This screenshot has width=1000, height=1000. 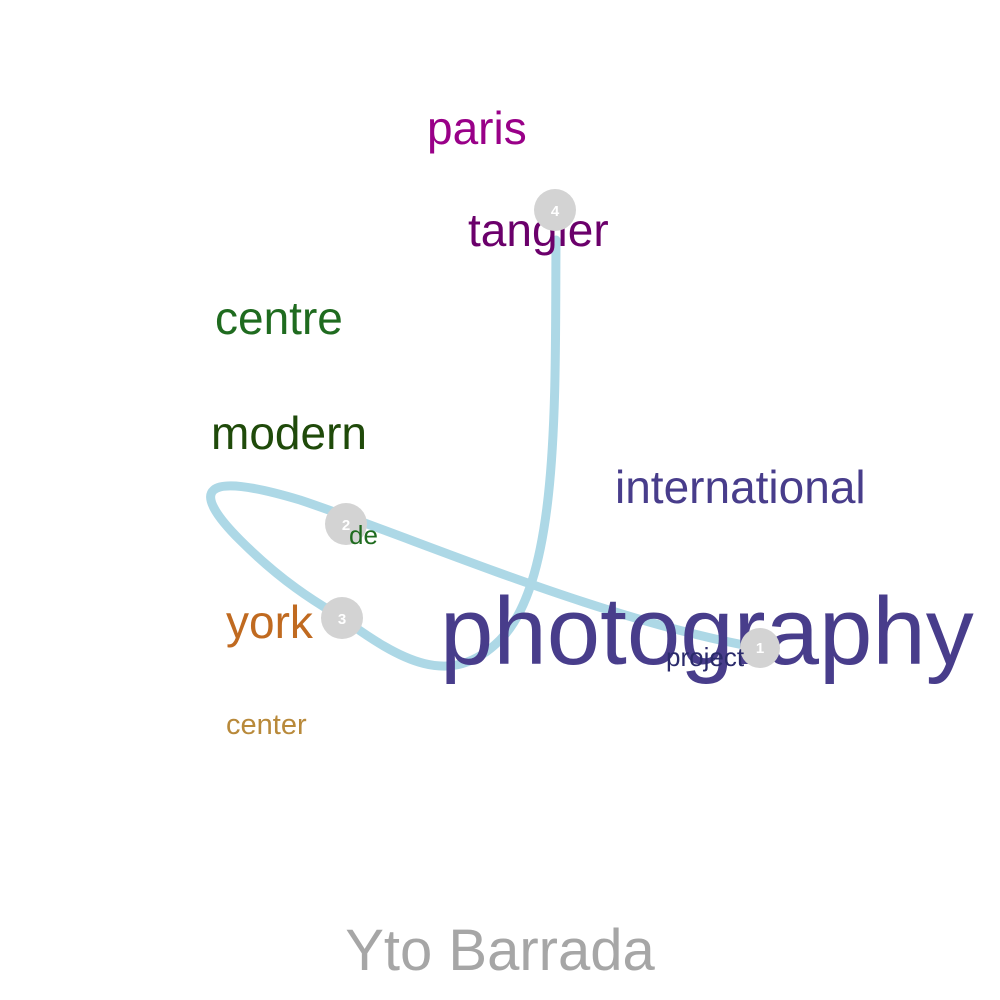 I want to click on path-marker-2: 2, so click(x=346, y=524).